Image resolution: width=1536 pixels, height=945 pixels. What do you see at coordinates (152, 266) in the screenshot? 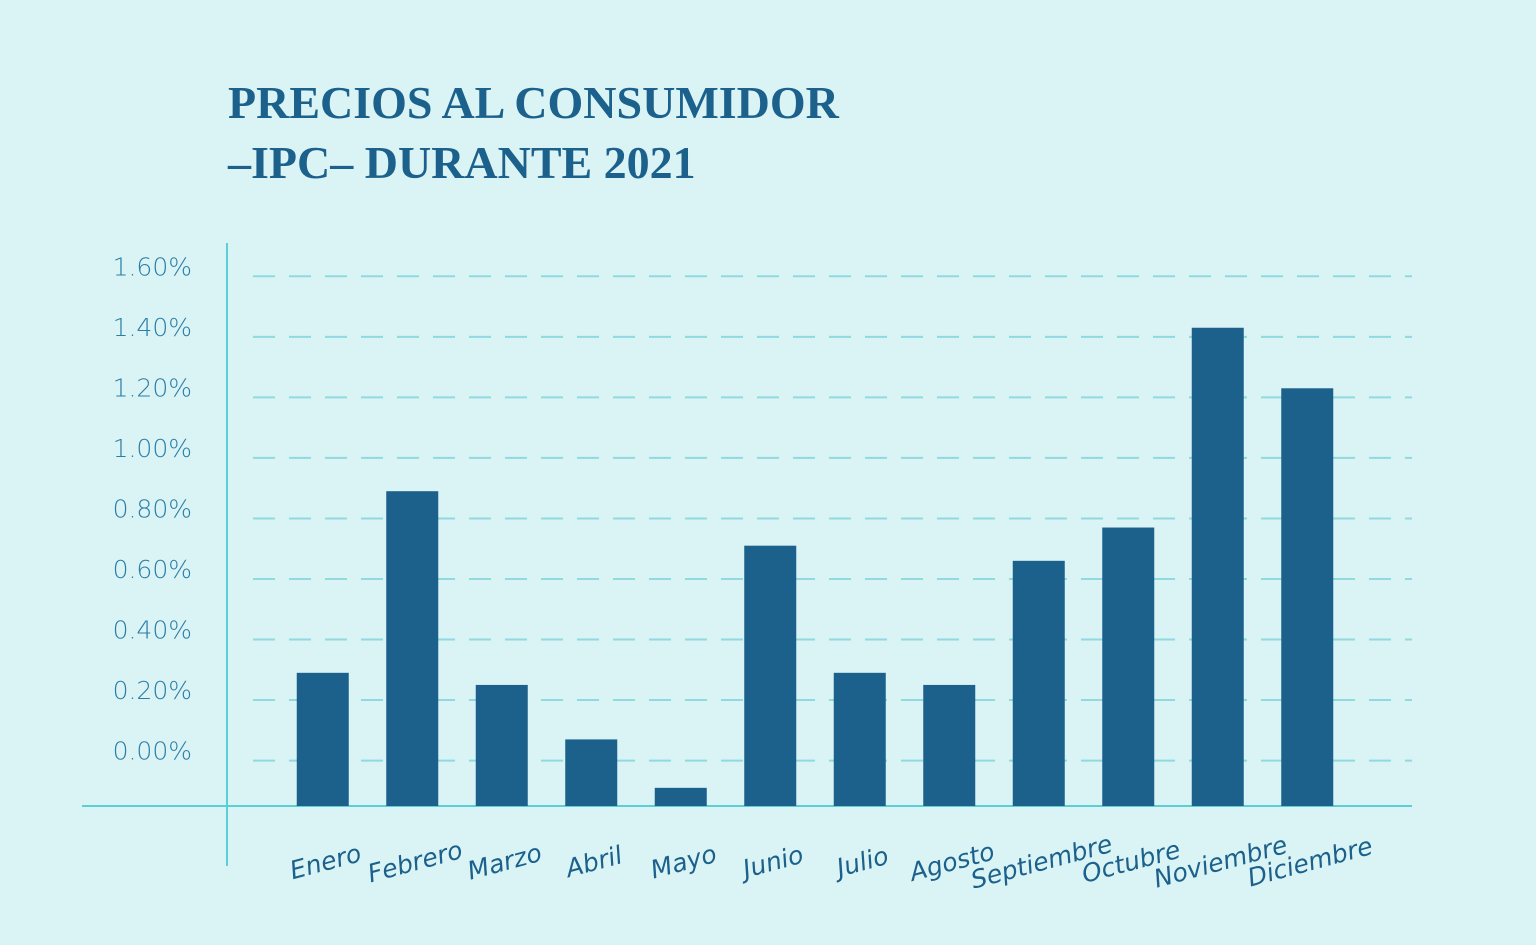
I see `y-tick-label: 1.60%` at bounding box center [152, 266].